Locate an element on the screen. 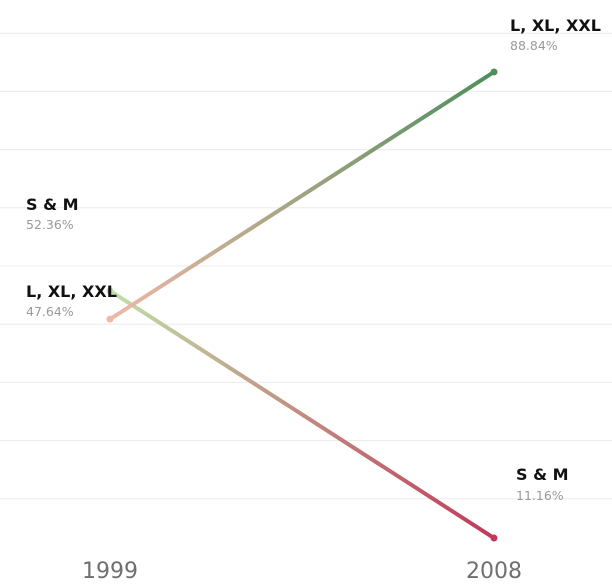 This screenshot has width=612, height=588. series-label-l-xl-xxl-end: L, XL, XXL is located at coordinates (555, 25).